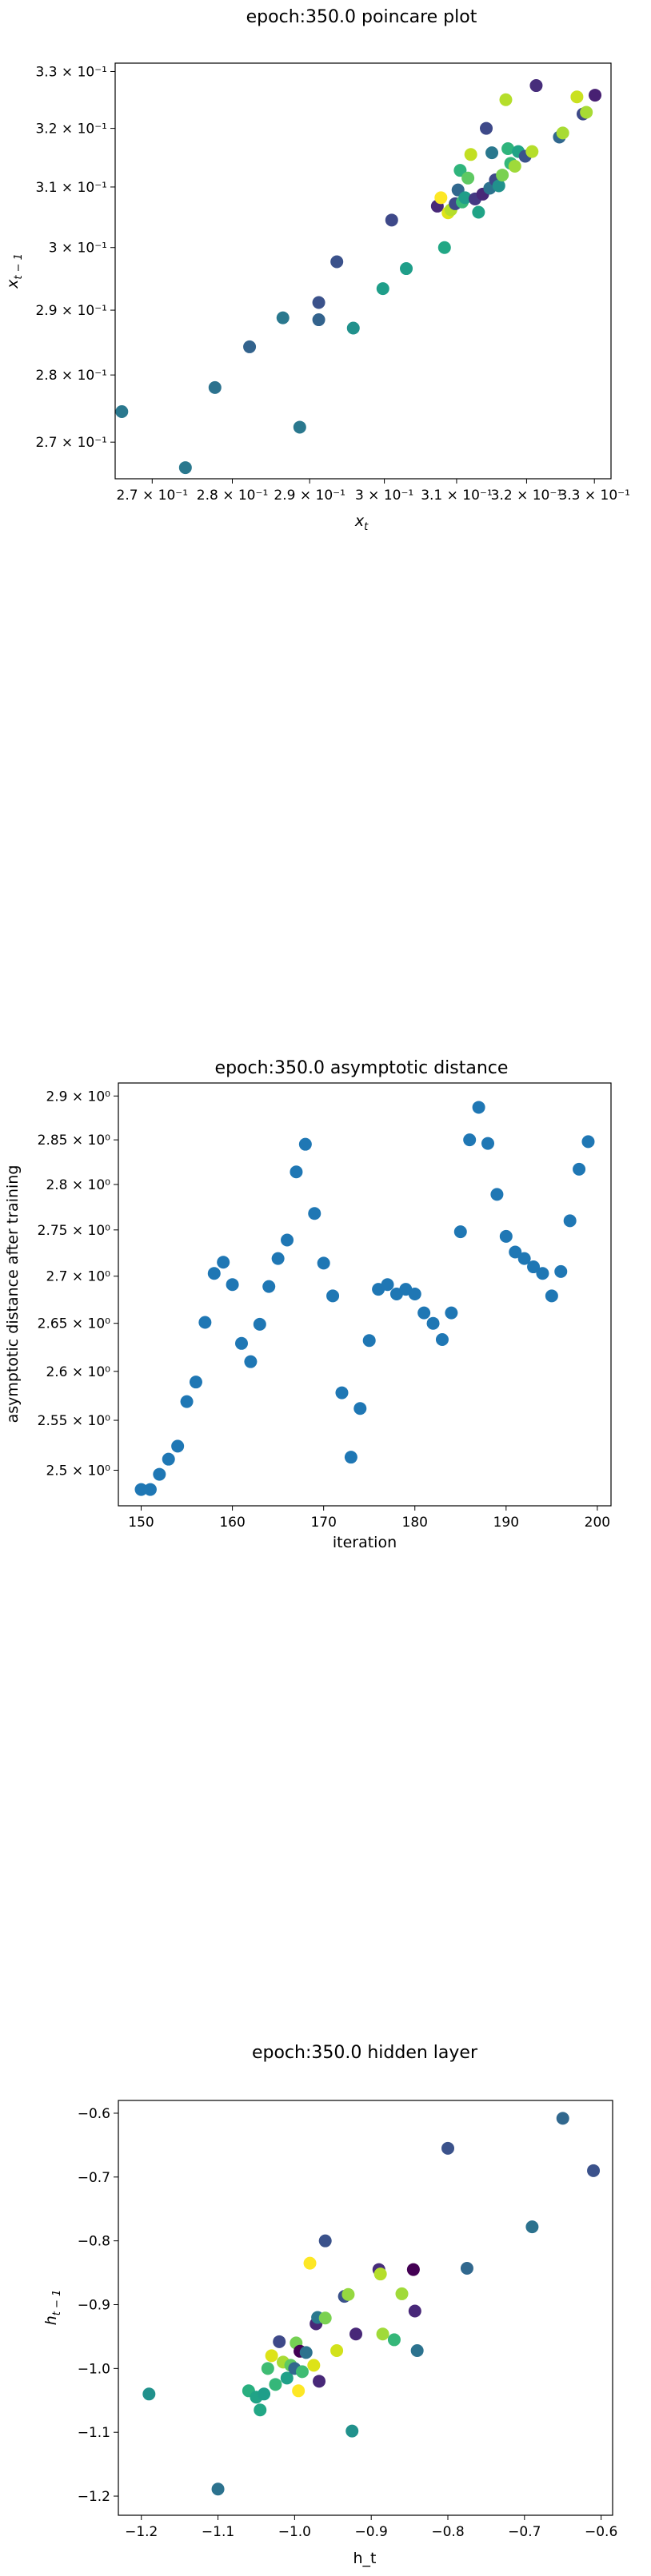 This screenshot has width=651, height=2576. I want to click on hidden-y-tick-label-2: −0.8, so click(94, 2242).